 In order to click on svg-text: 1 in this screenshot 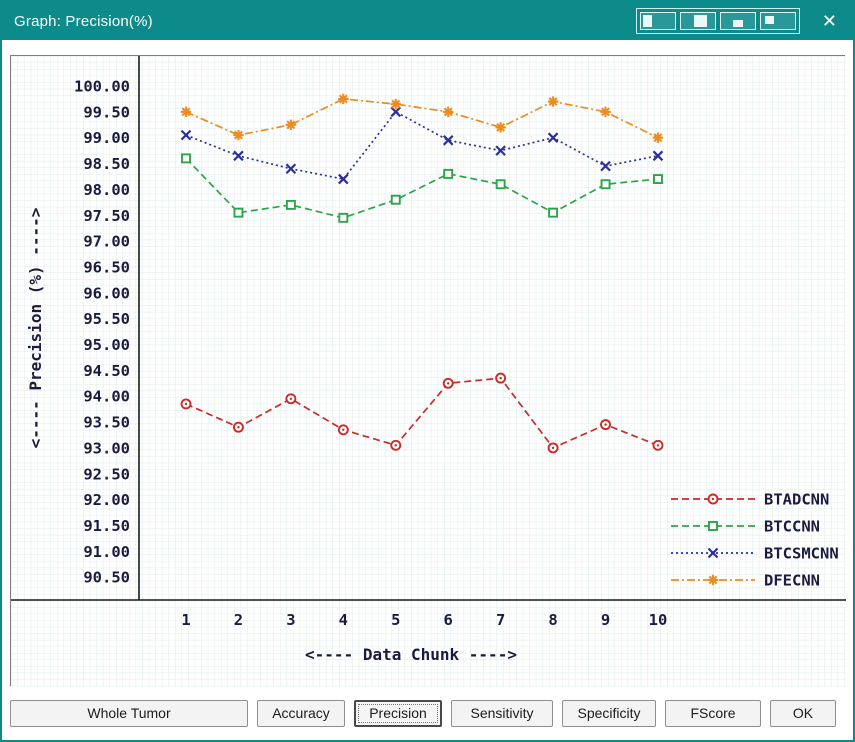, I will do `click(185, 620)`.